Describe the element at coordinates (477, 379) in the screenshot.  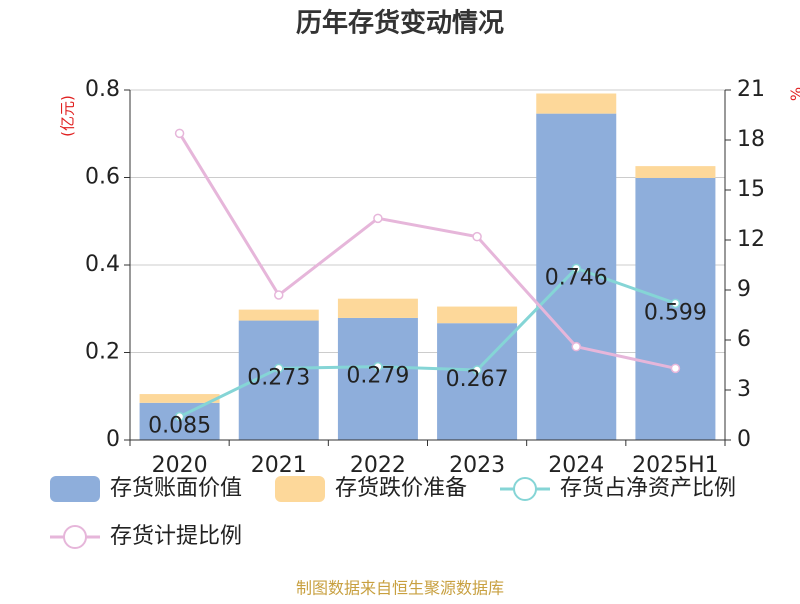
I see `data-label: 0.267` at that location.